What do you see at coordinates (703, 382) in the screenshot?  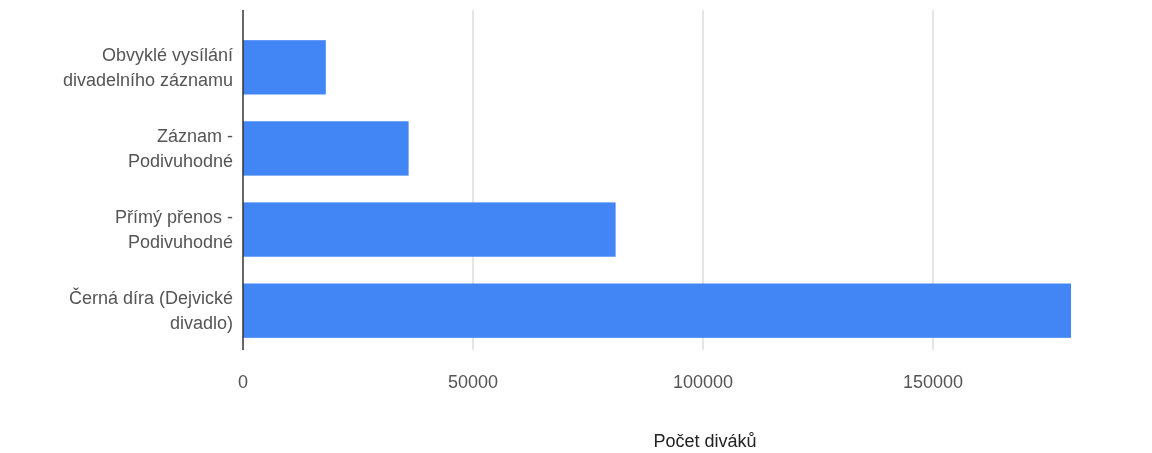 I see `x-tick-label: 100000` at bounding box center [703, 382].